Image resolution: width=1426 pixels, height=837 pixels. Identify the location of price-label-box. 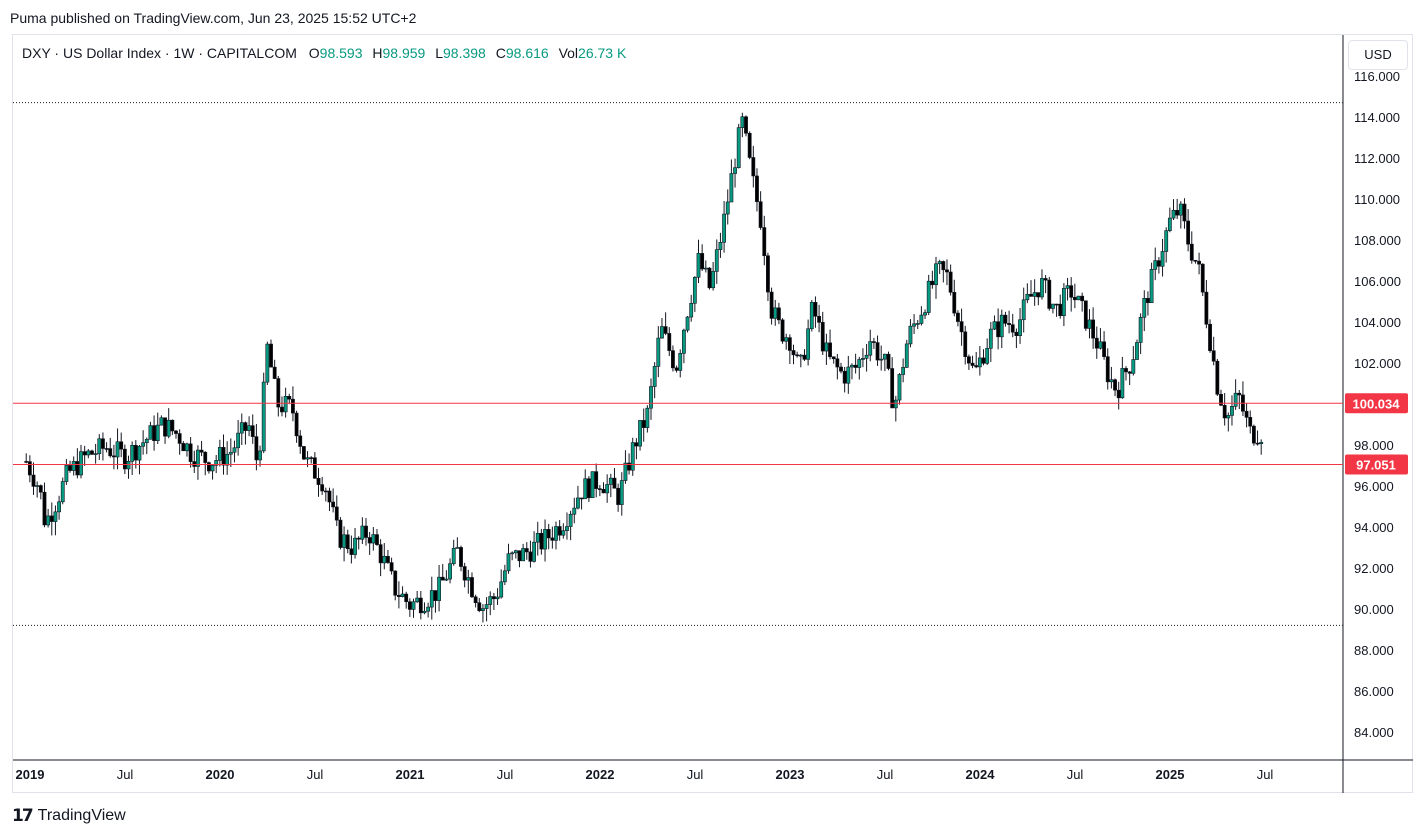
(1376, 403).